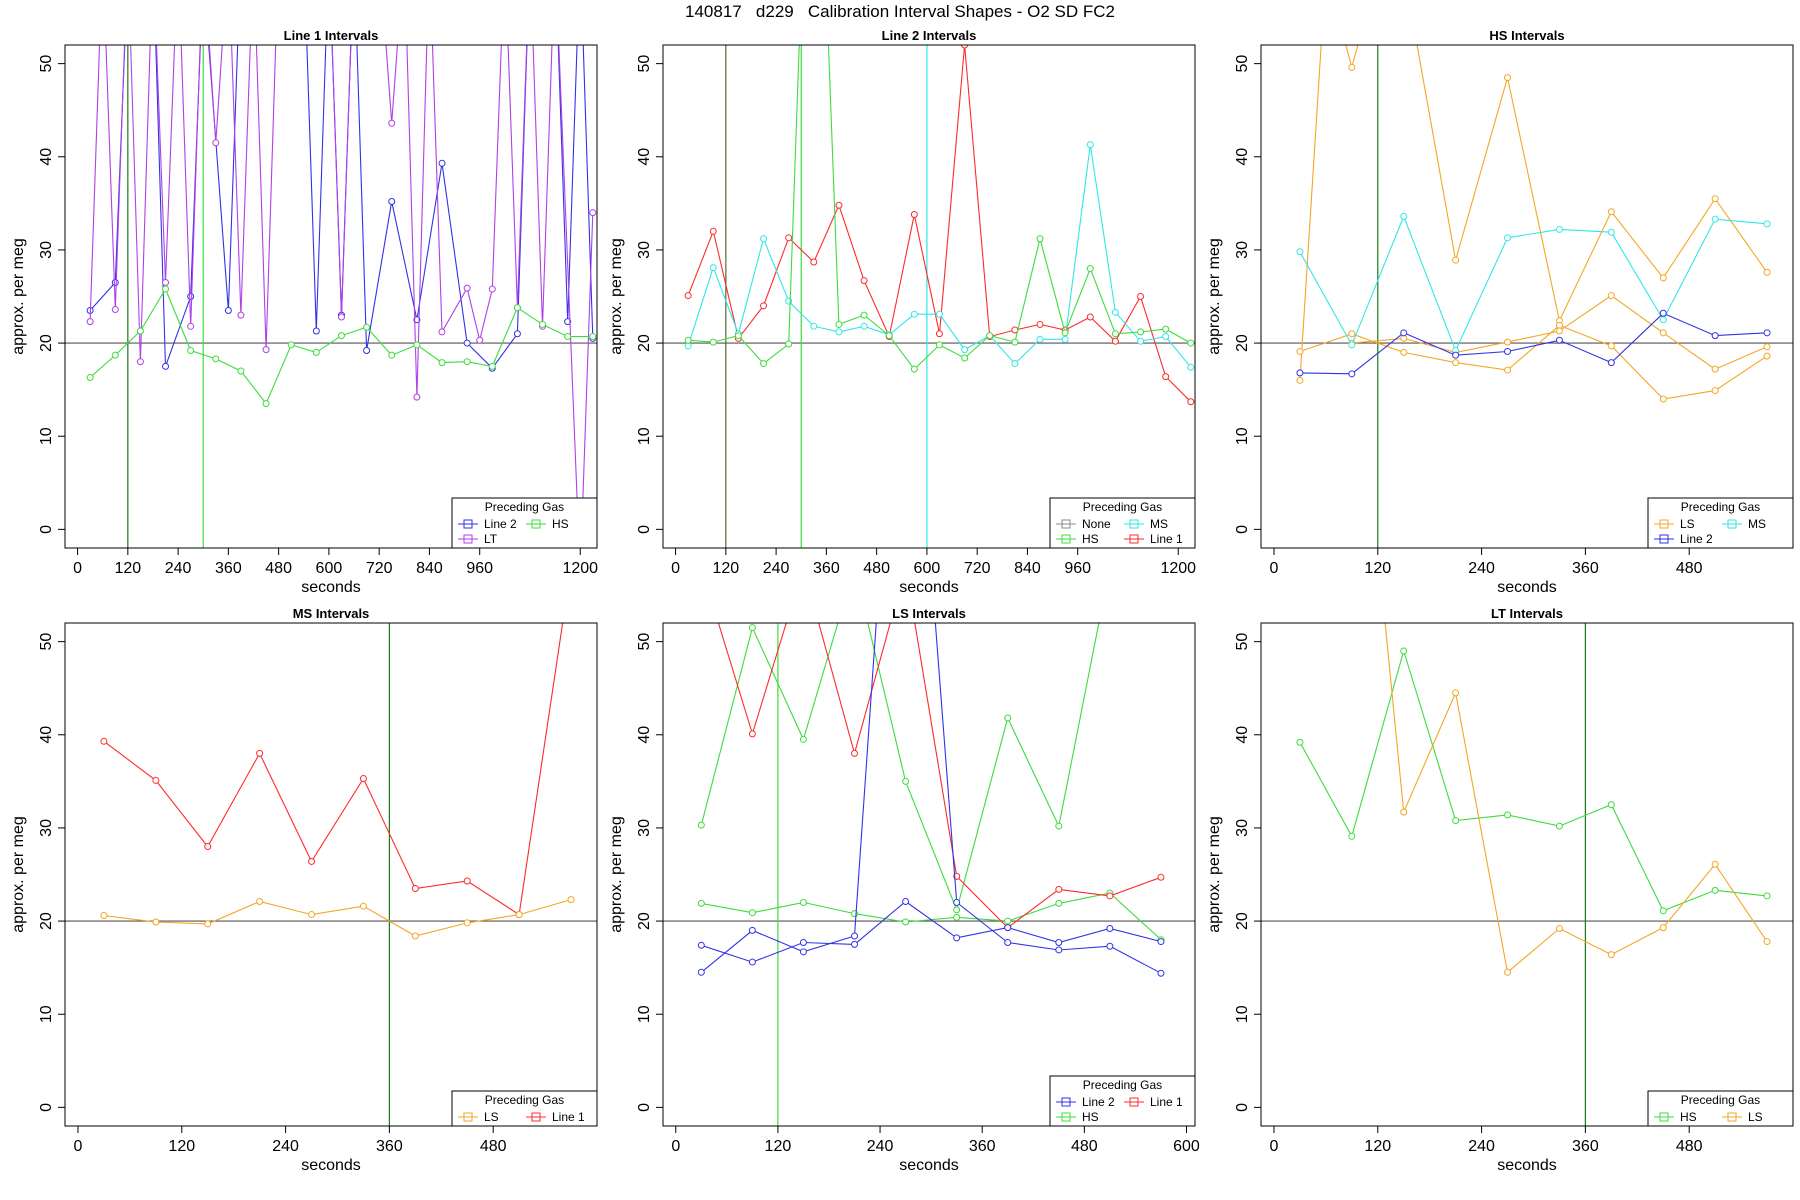  I want to click on x-axis-label: seconds, so click(929, 587).